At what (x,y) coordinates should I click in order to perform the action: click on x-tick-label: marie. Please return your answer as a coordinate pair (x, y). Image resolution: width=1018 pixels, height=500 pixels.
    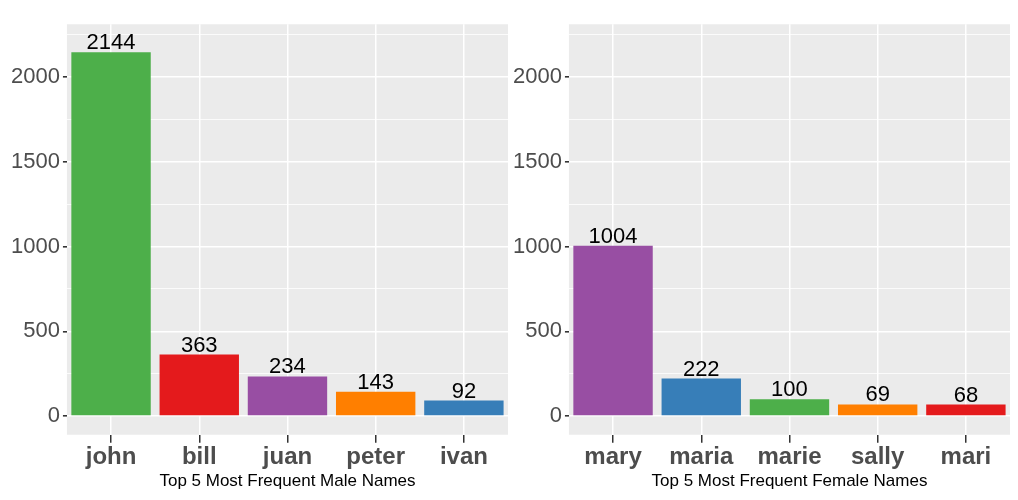
    Looking at the image, I should click on (789, 455).